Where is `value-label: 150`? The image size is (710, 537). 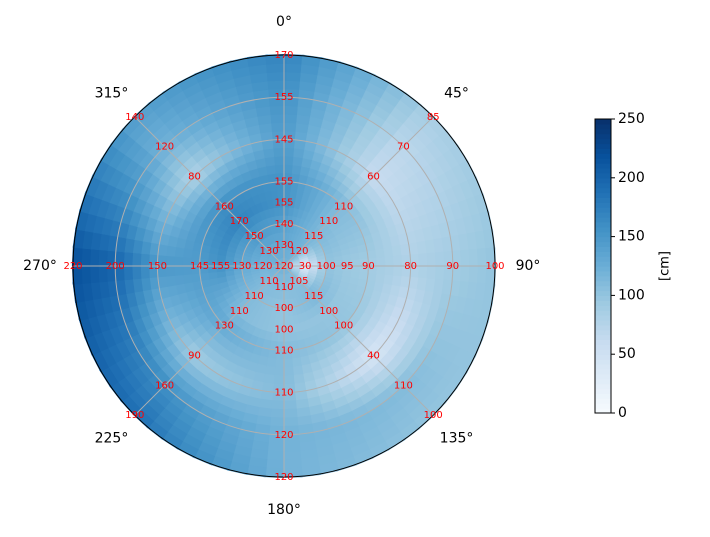
value-label: 150 is located at coordinates (157, 266).